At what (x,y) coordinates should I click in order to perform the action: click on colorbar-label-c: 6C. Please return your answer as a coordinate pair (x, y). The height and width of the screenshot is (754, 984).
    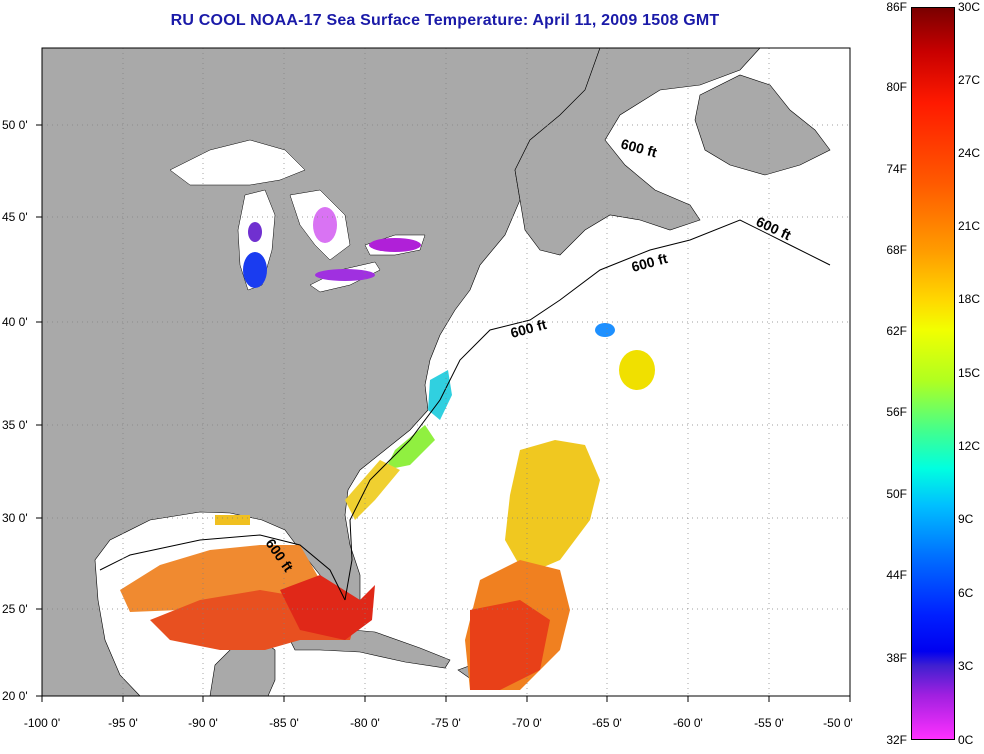
    Looking at the image, I should click on (966, 593).